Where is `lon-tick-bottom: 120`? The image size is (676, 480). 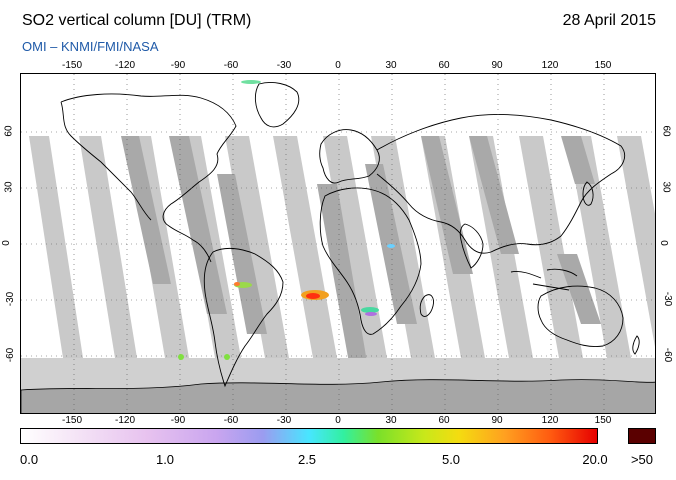
lon-tick-bottom: 120 is located at coordinates (550, 420).